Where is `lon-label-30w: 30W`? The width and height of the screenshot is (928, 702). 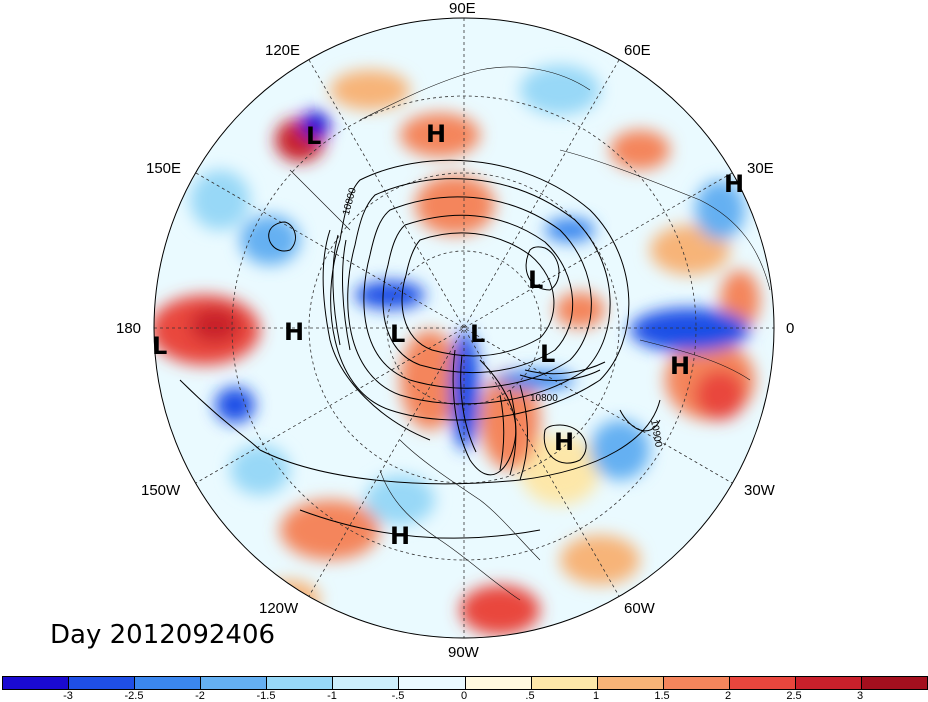
lon-label-30w: 30W is located at coordinates (759, 490).